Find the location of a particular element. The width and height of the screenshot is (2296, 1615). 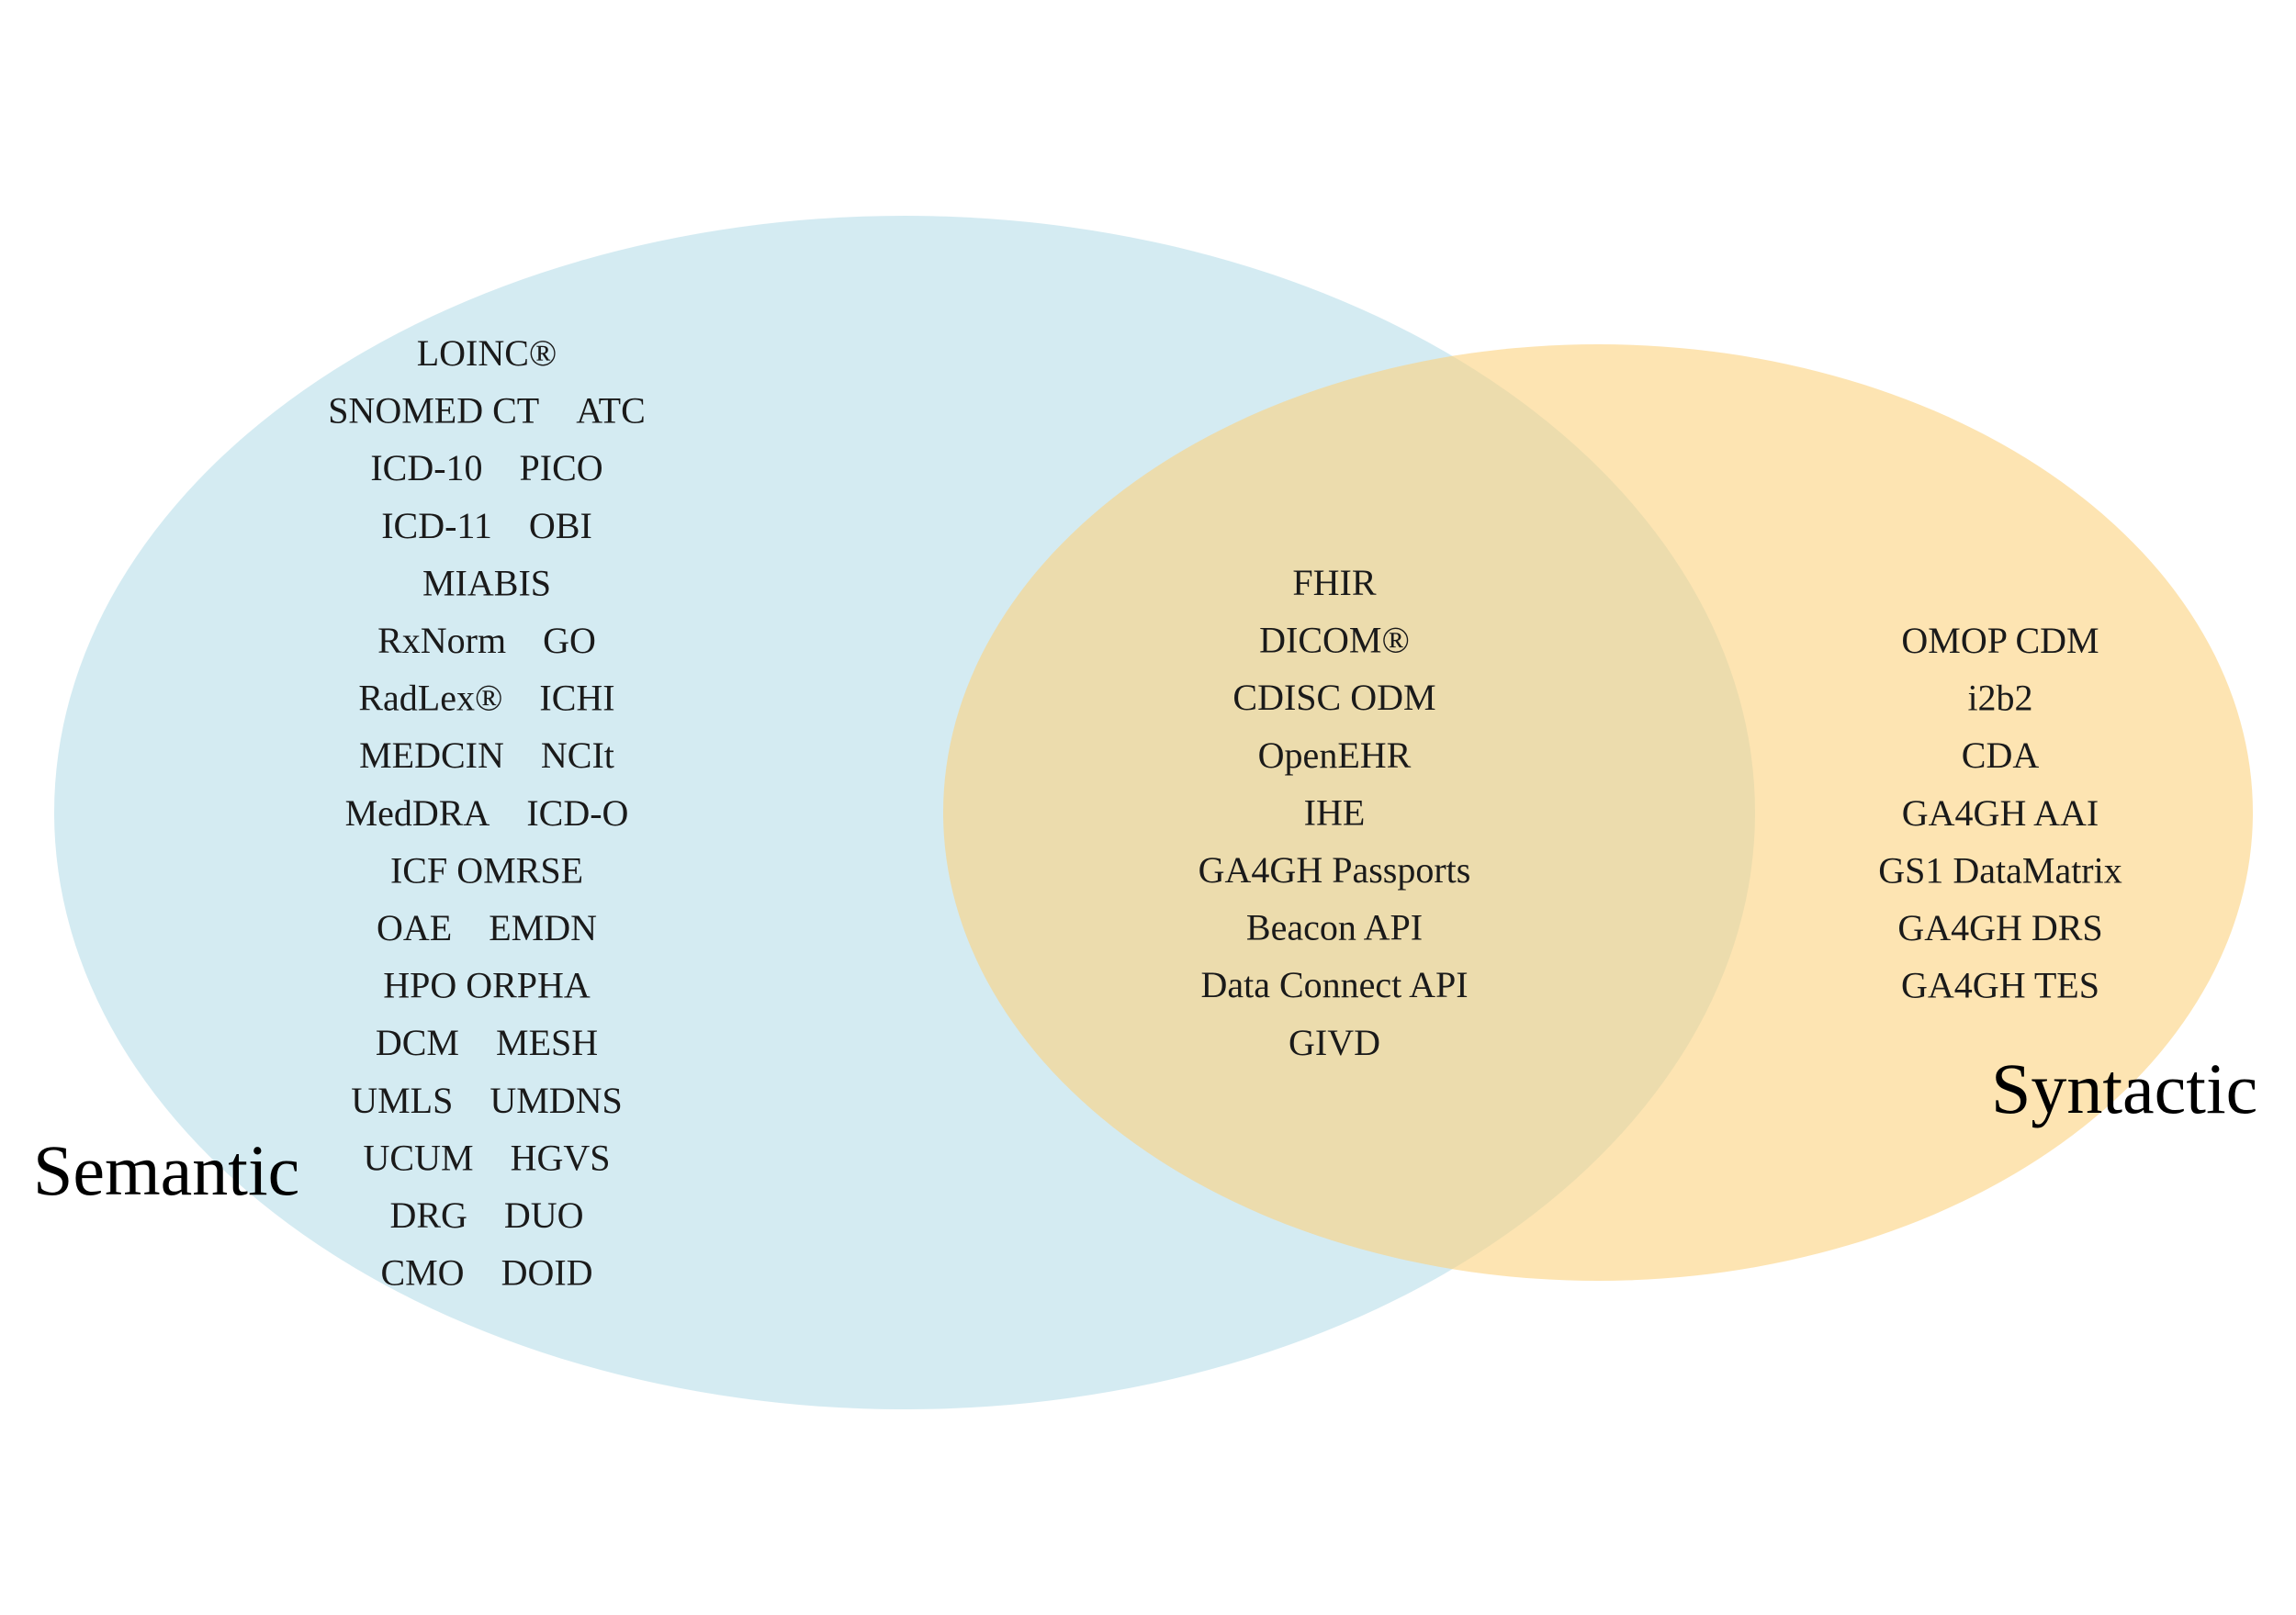

syntactic-term: i2b2 is located at coordinates (2000, 698).